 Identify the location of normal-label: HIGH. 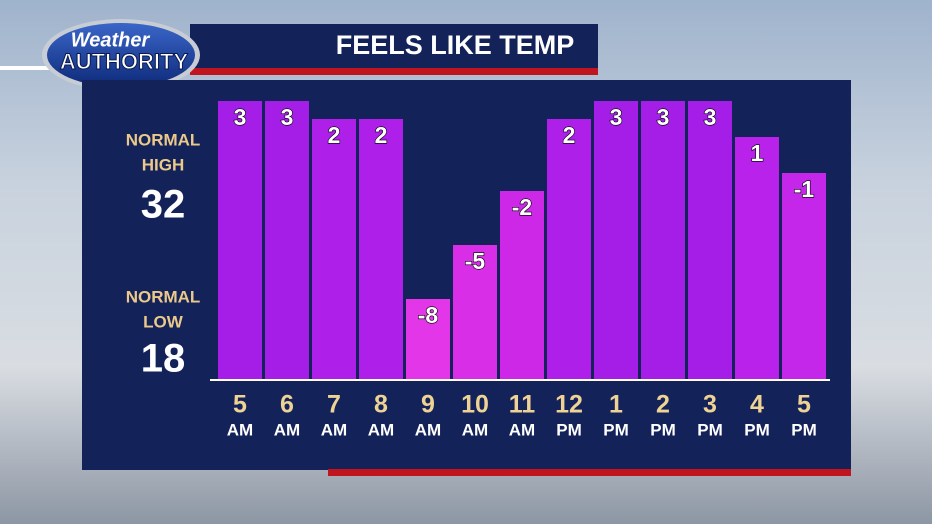
(163, 164).